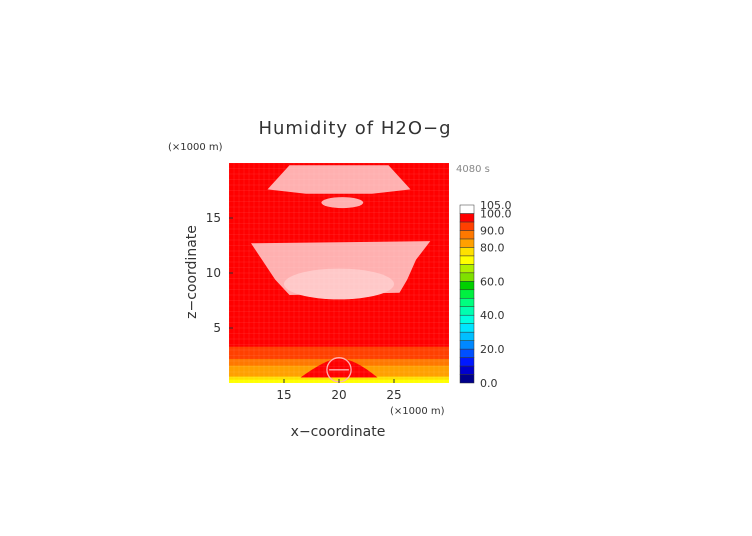  What do you see at coordinates (195, 147) in the screenshot?
I see `z-axis-unit: (×1000 m)` at bounding box center [195, 147].